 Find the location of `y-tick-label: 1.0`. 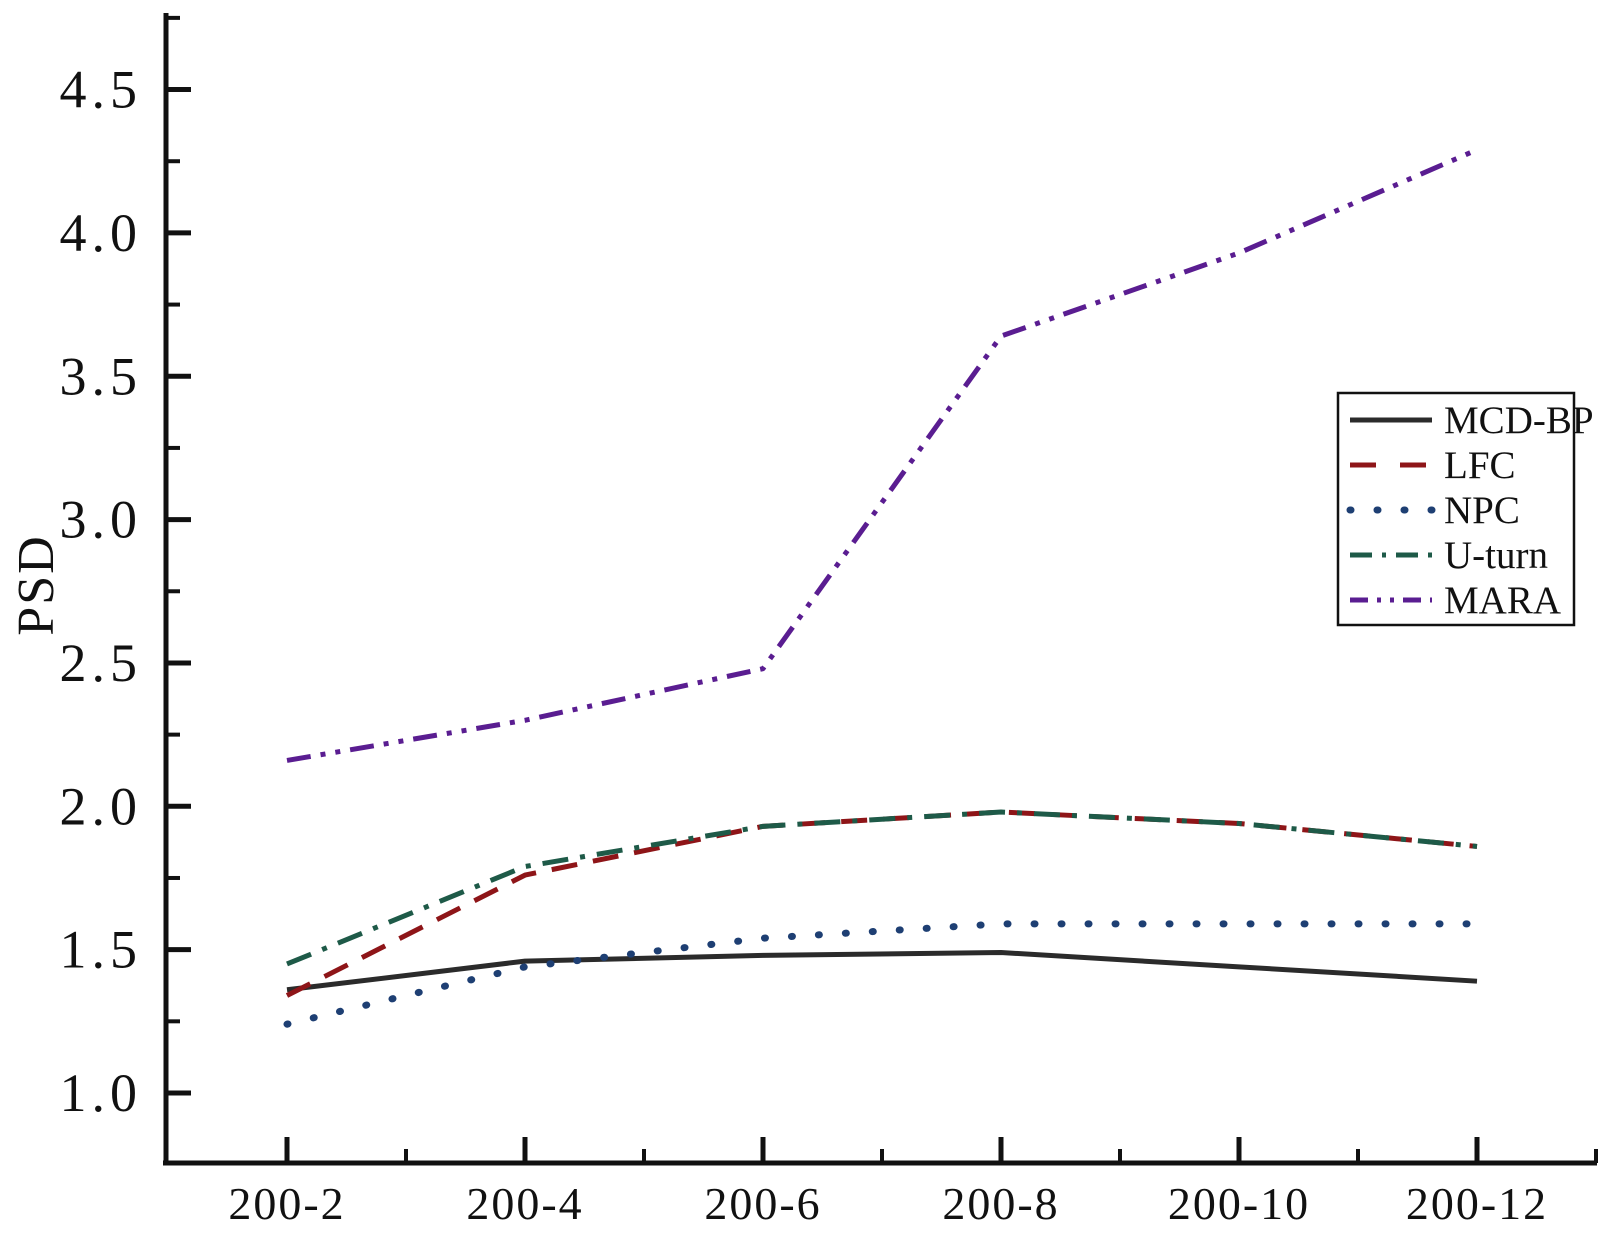

y-tick-label: 1.0 is located at coordinates (101, 1093).